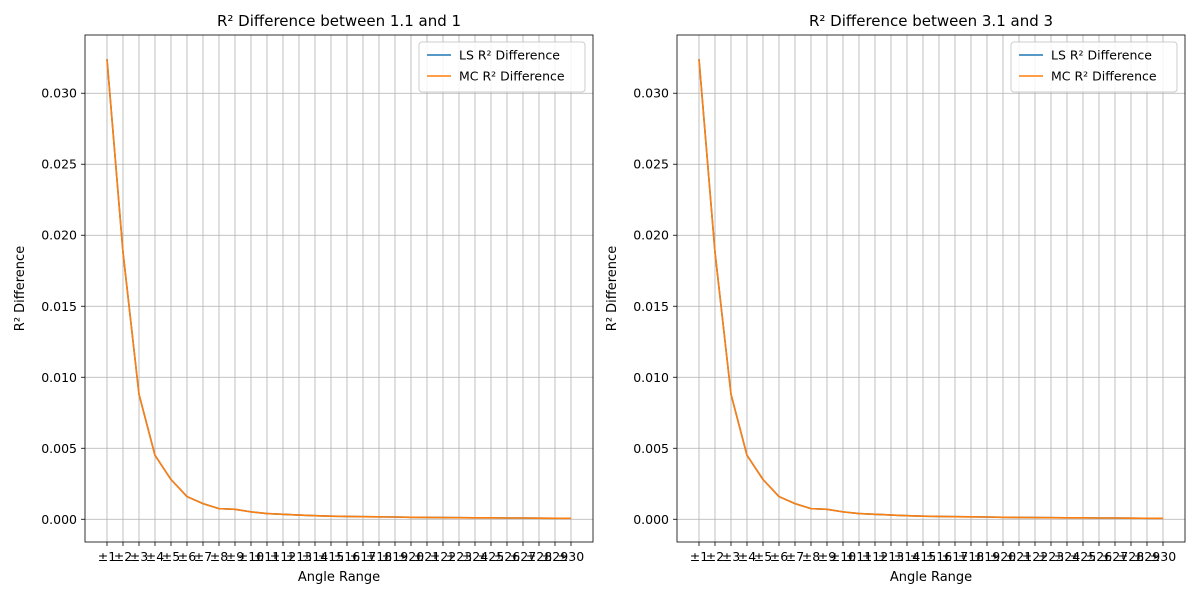 This screenshot has width=1200, height=600. What do you see at coordinates (339, 21) in the screenshot?
I see `chart-title: R² Difference between 1.1 and 1` at bounding box center [339, 21].